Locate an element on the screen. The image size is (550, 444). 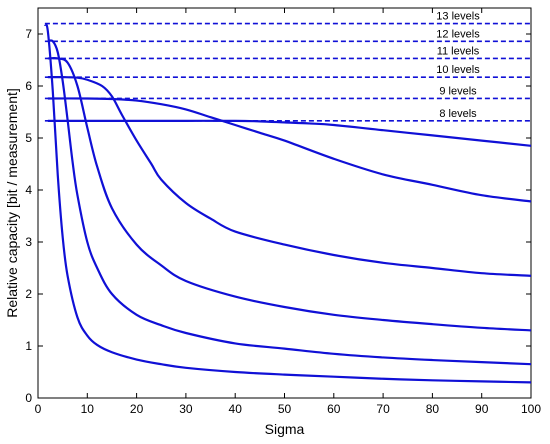
x-tick-label: 40 is located at coordinates (236, 409).